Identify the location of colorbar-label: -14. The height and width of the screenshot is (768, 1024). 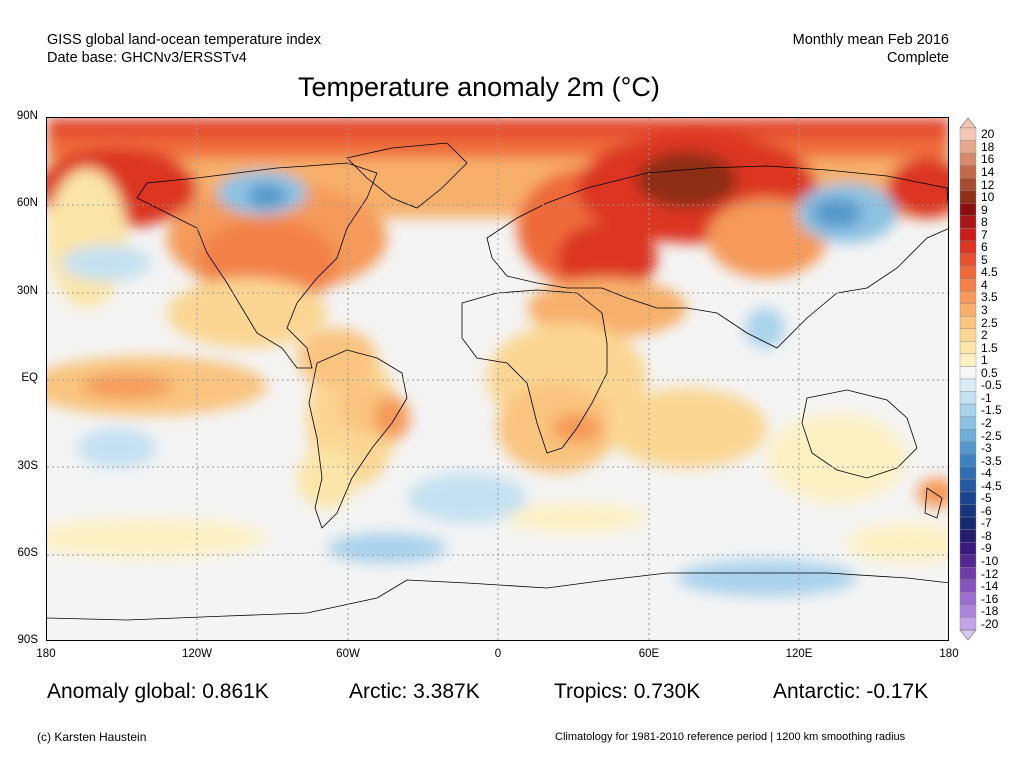
(990, 586).